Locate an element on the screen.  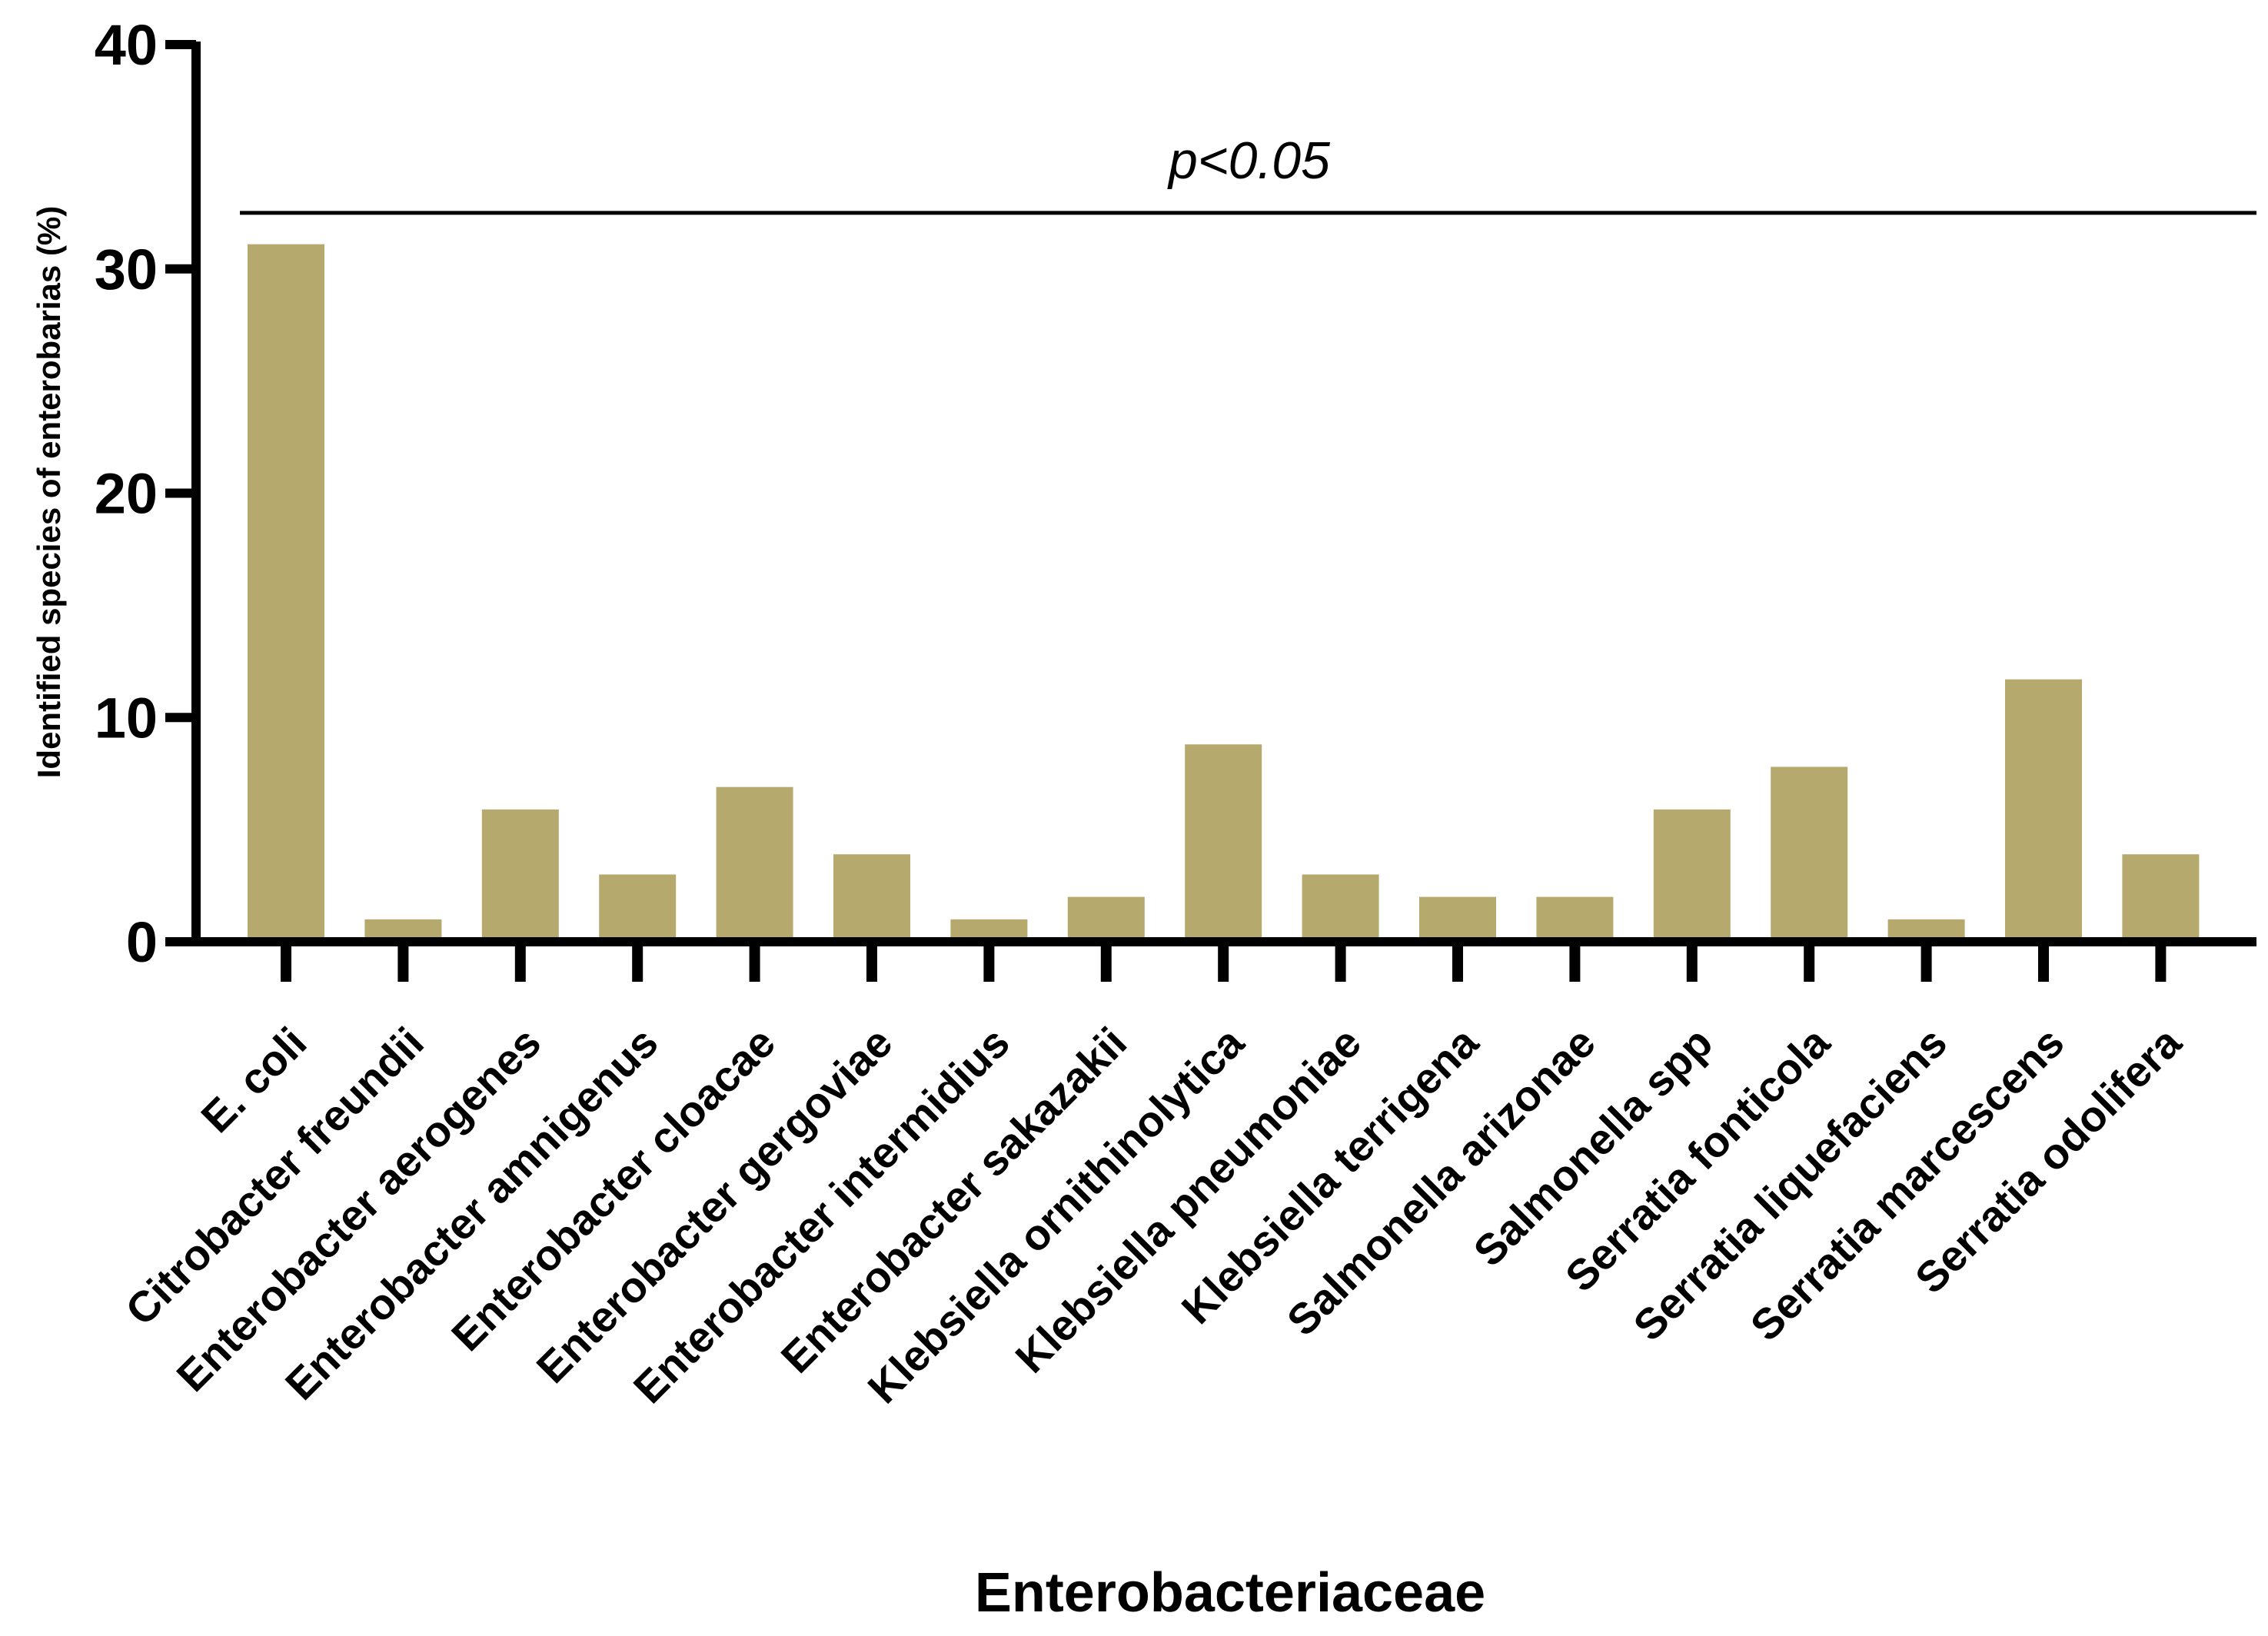
annotation-group: p<0.05 is located at coordinates (1248, 173).